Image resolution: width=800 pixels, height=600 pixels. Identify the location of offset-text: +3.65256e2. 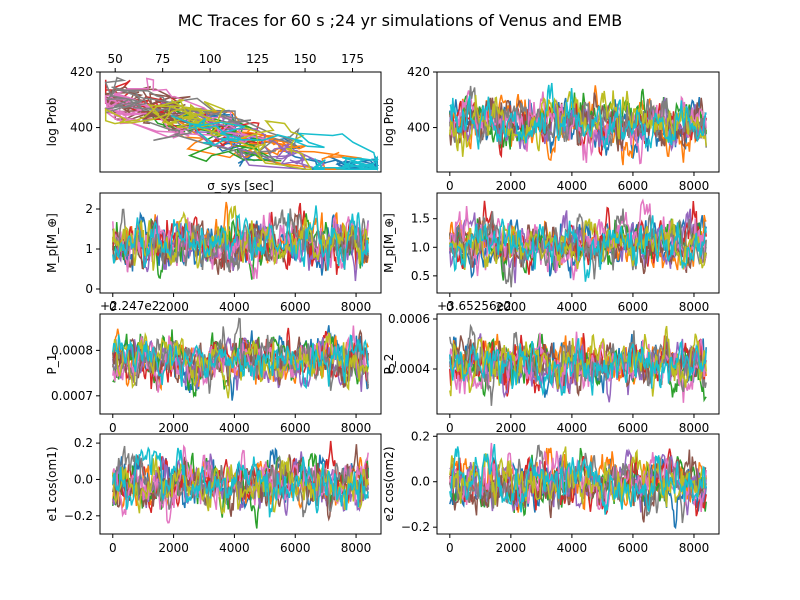
(474, 306).